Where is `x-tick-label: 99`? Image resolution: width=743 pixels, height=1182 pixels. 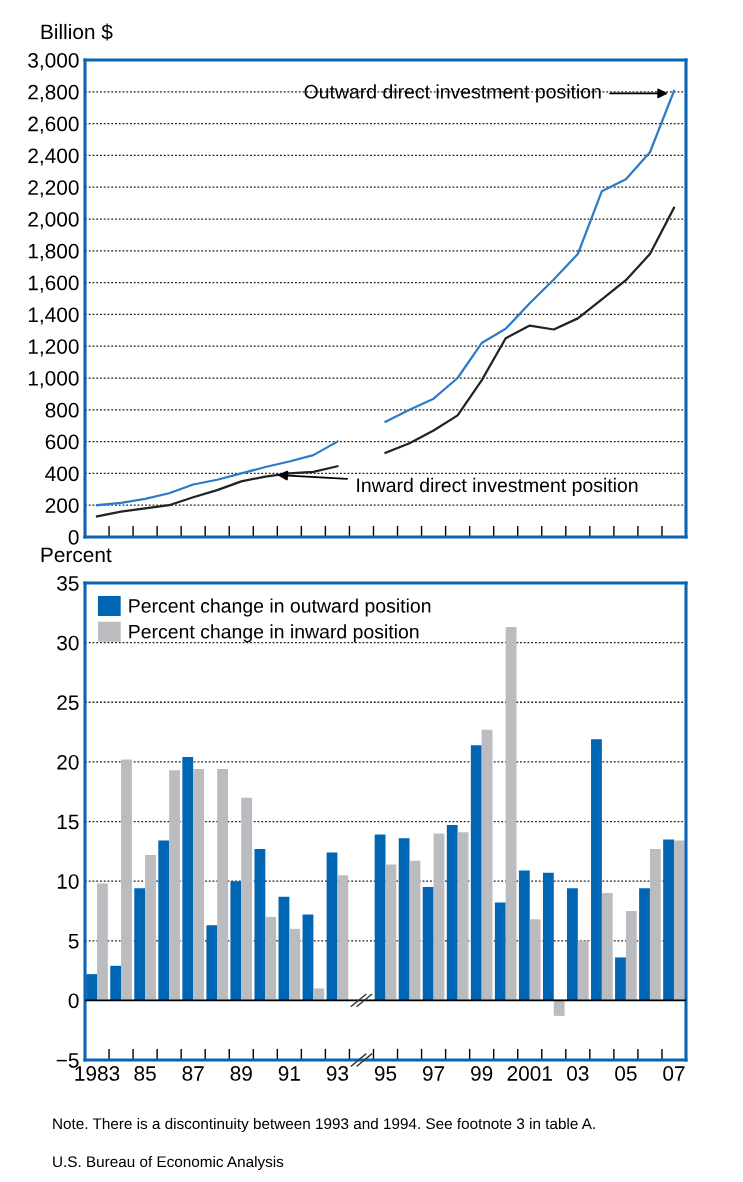
x-tick-label: 99 is located at coordinates (482, 1073).